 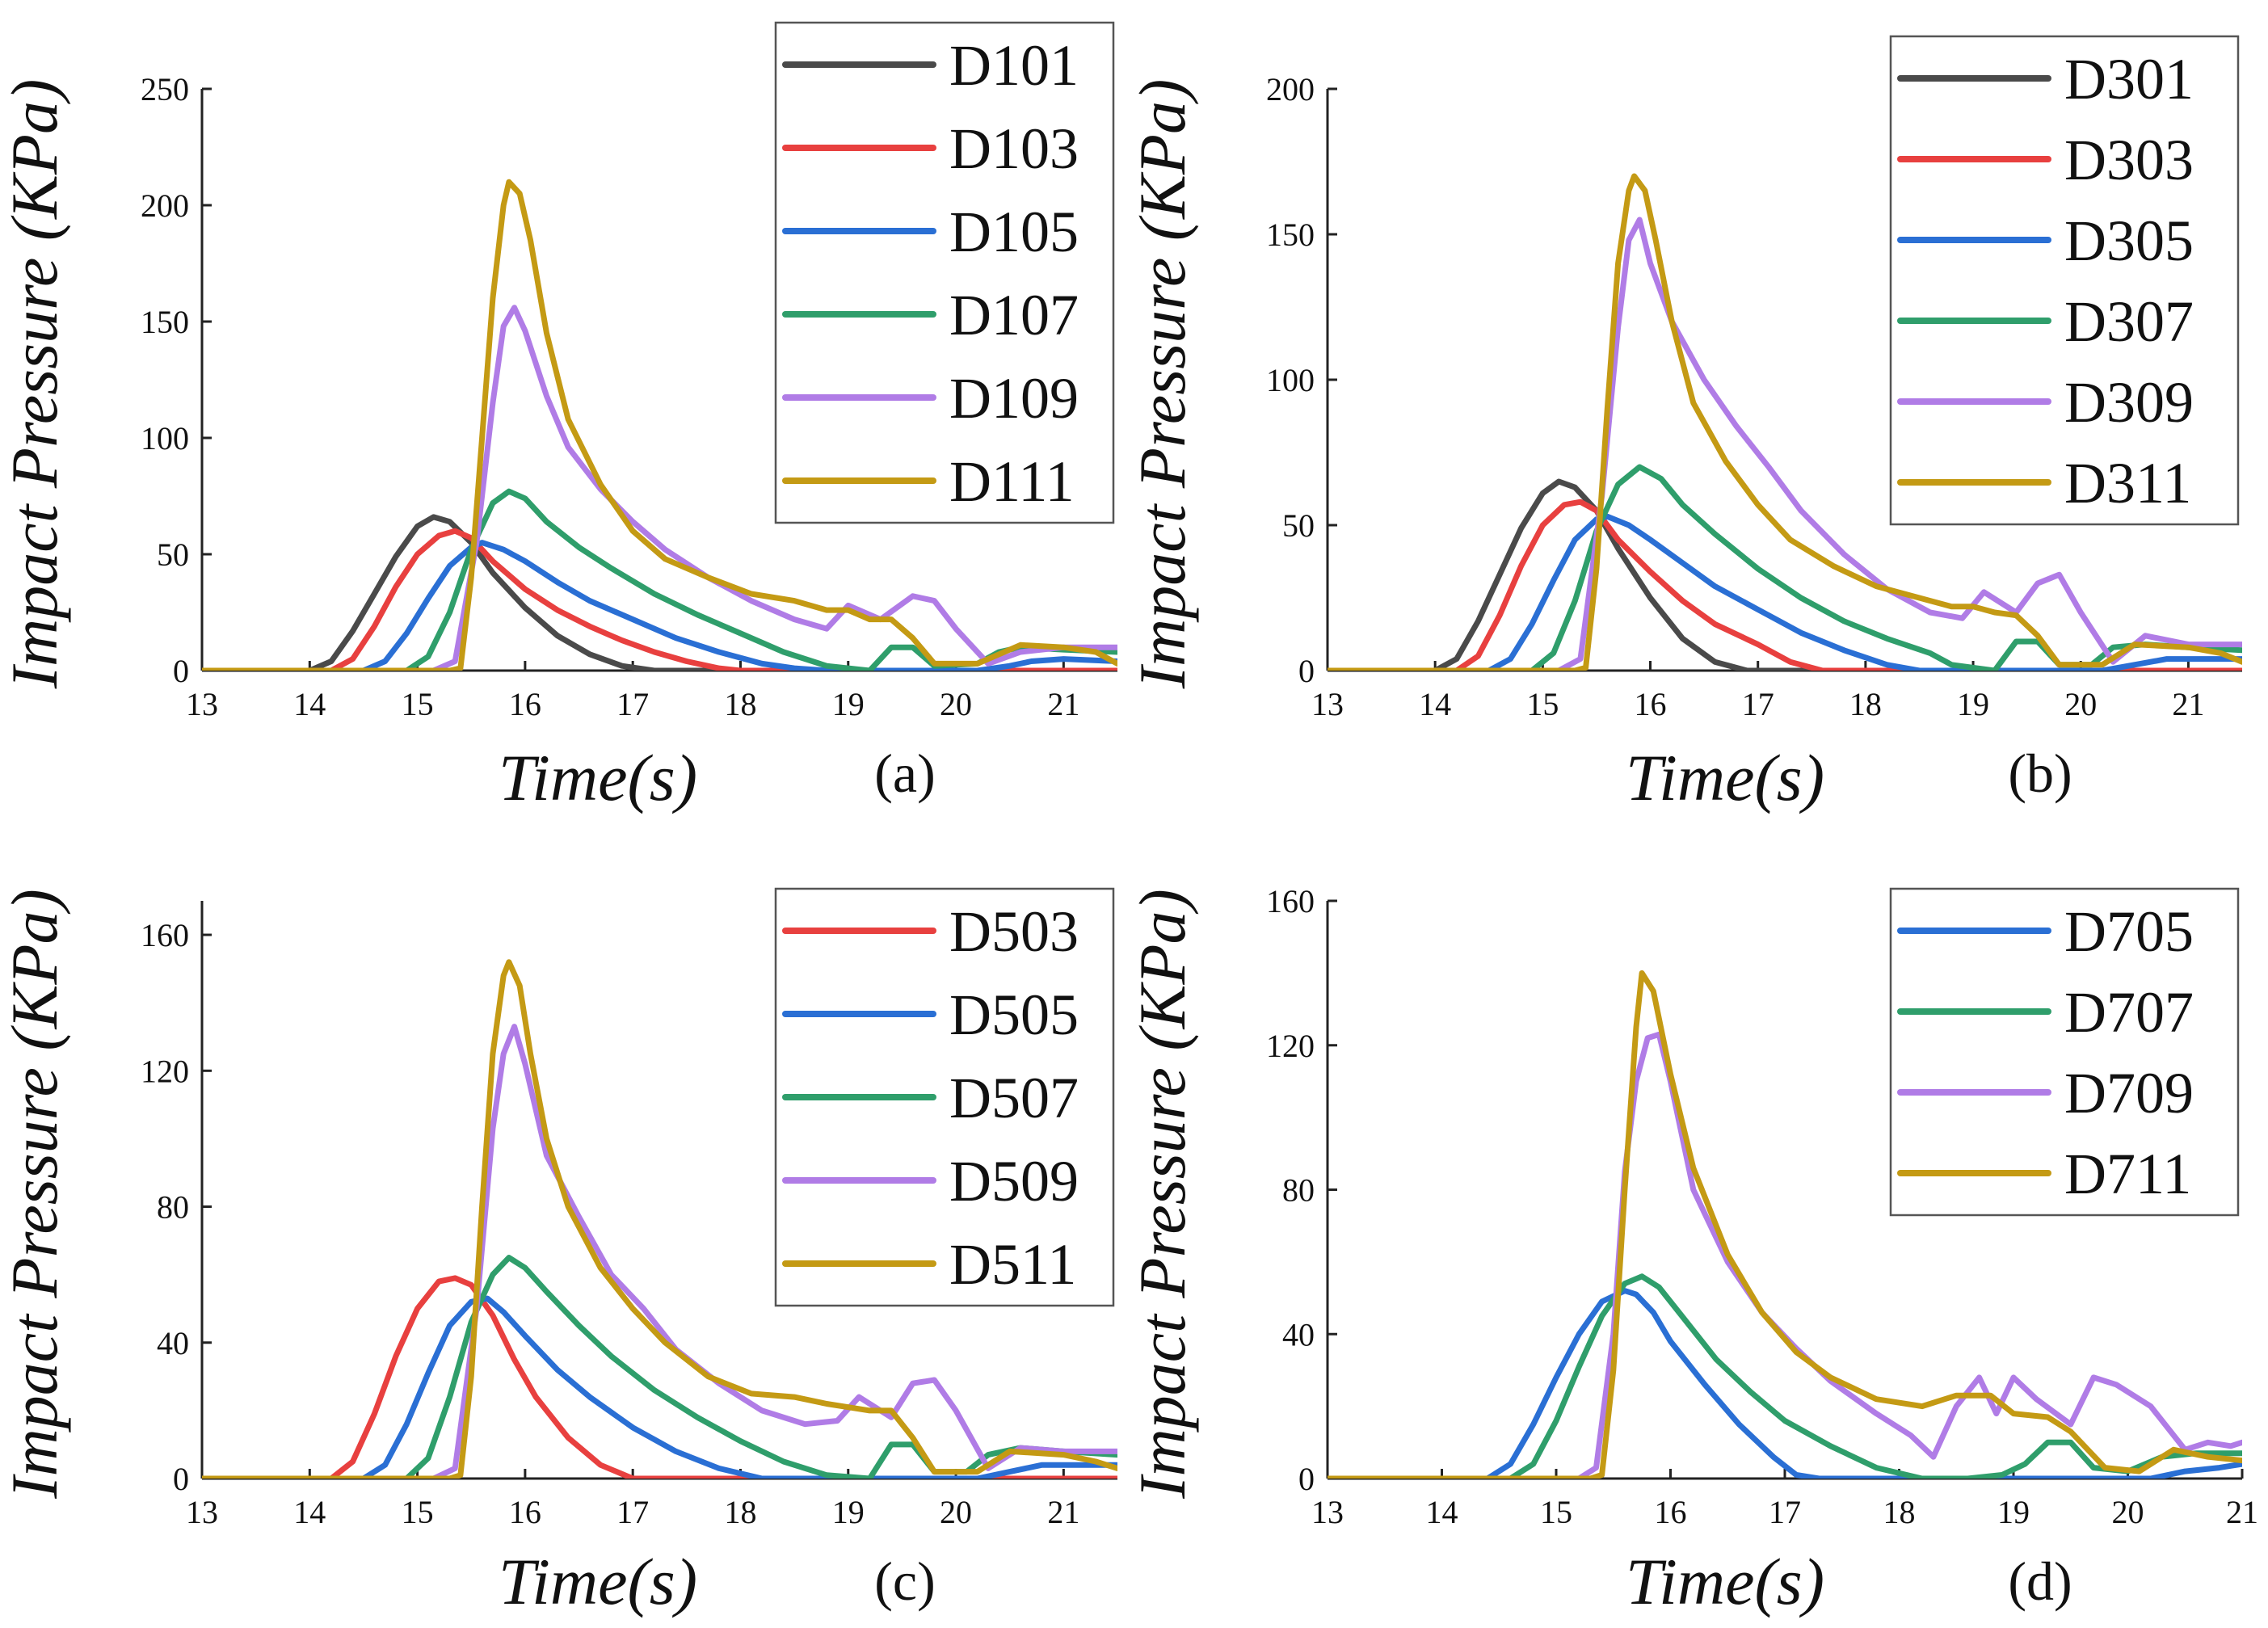 What do you see at coordinates (659, 488) in the screenshot?
I see `series-line-D109` at bounding box center [659, 488].